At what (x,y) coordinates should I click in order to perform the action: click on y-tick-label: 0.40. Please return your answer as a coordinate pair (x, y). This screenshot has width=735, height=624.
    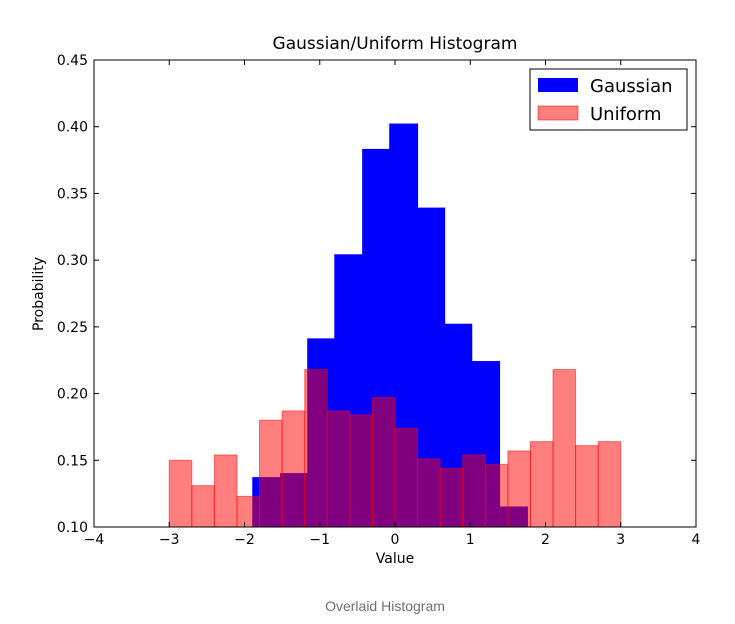
    Looking at the image, I should click on (72, 128).